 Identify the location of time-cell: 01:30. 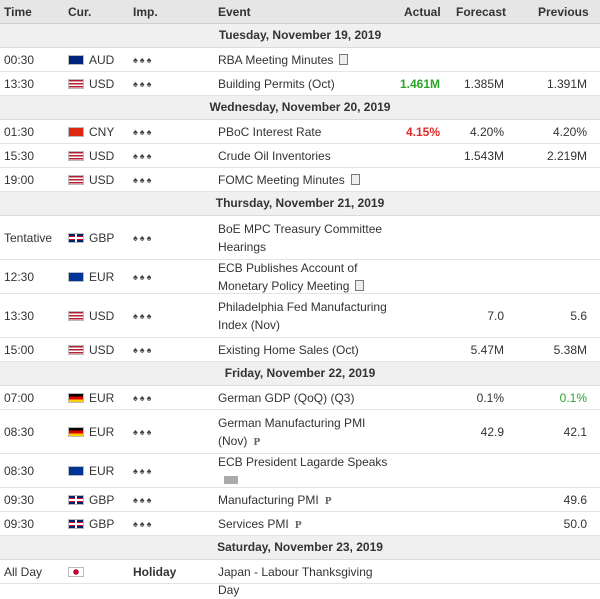
(19, 131).